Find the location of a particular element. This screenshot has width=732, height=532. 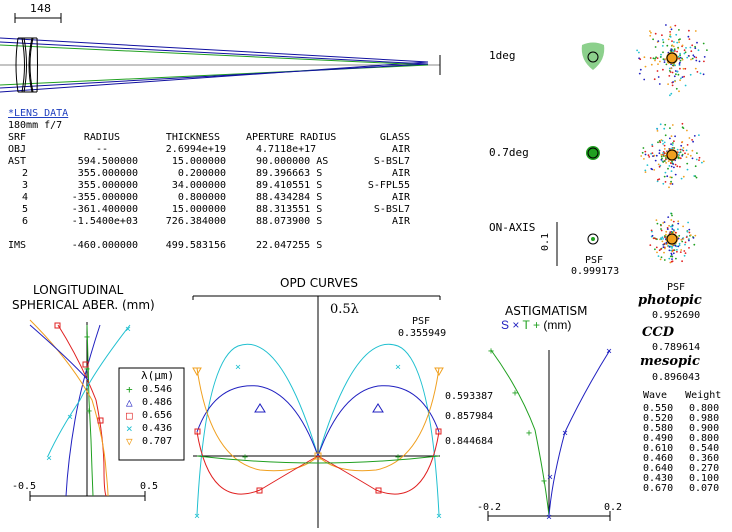

weight-value: 0.540 is located at coordinates (704, 448).